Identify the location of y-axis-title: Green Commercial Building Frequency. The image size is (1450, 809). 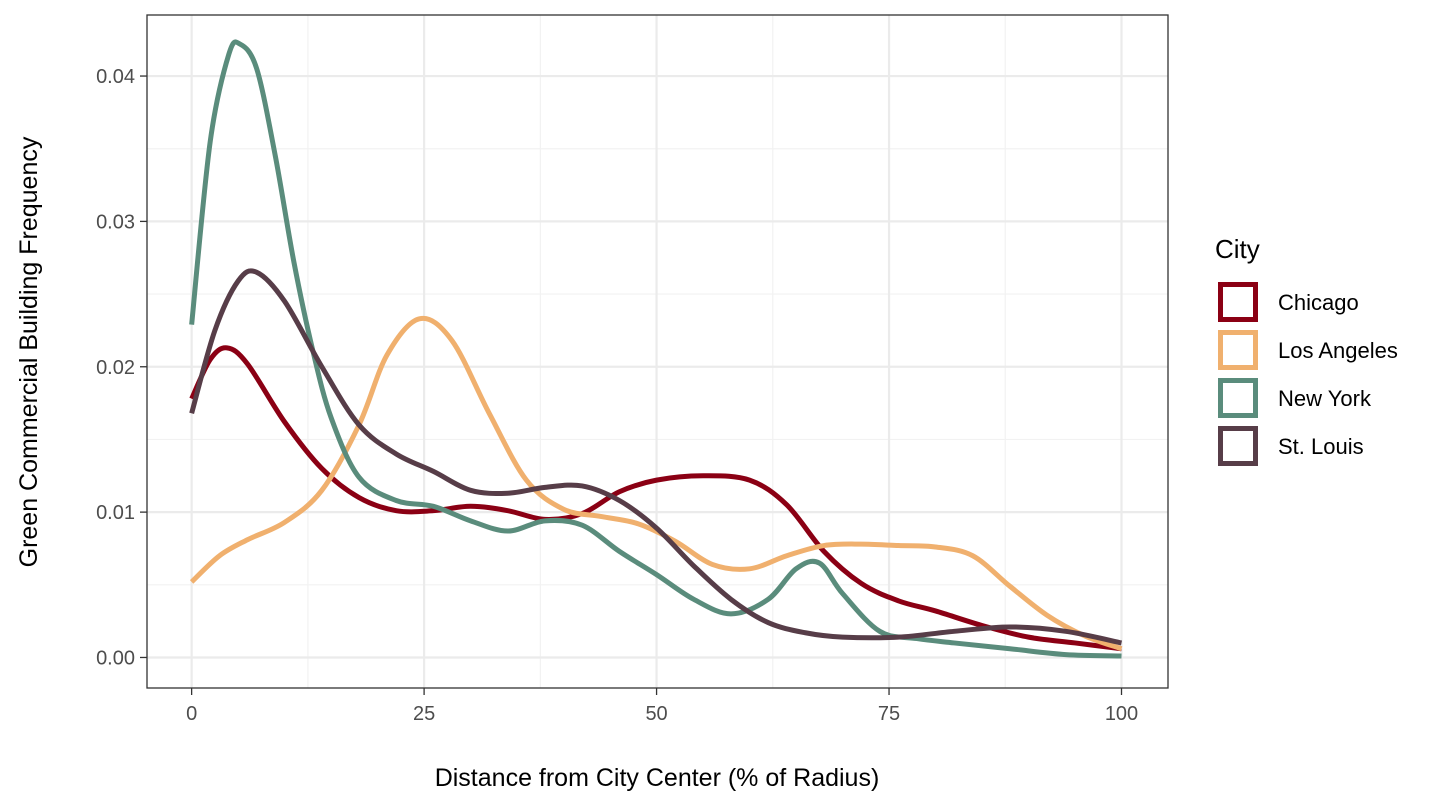
(29, 351).